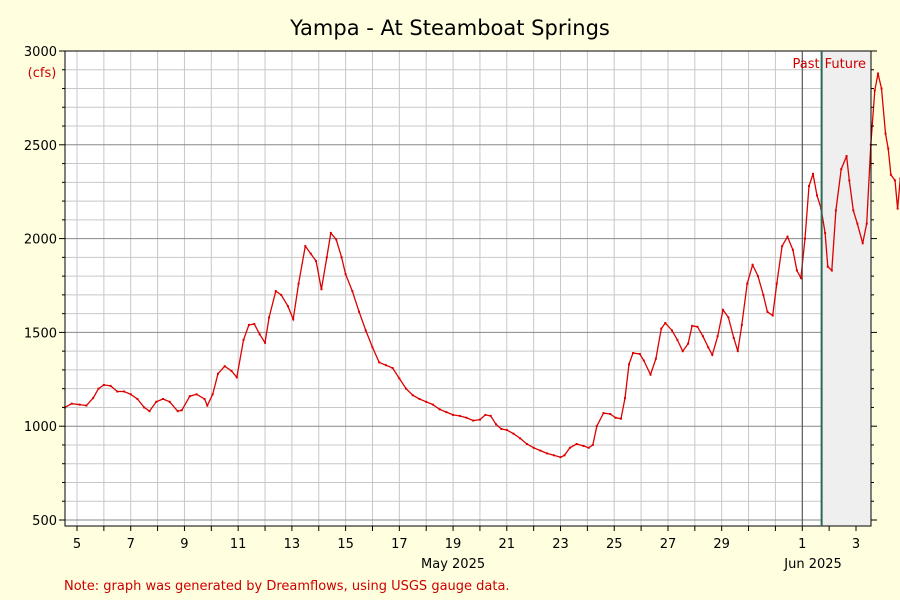 This screenshot has height=600, width=900. Describe the element at coordinates (345, 544) in the screenshot. I see `x-tick-label: 15` at that location.